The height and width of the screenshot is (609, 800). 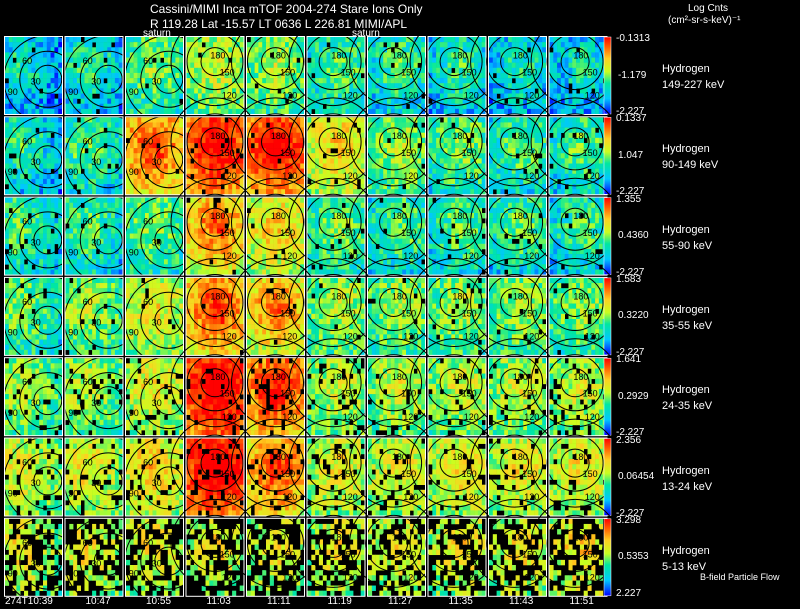 I want to click on contour-ring, so click(x=169, y=79).